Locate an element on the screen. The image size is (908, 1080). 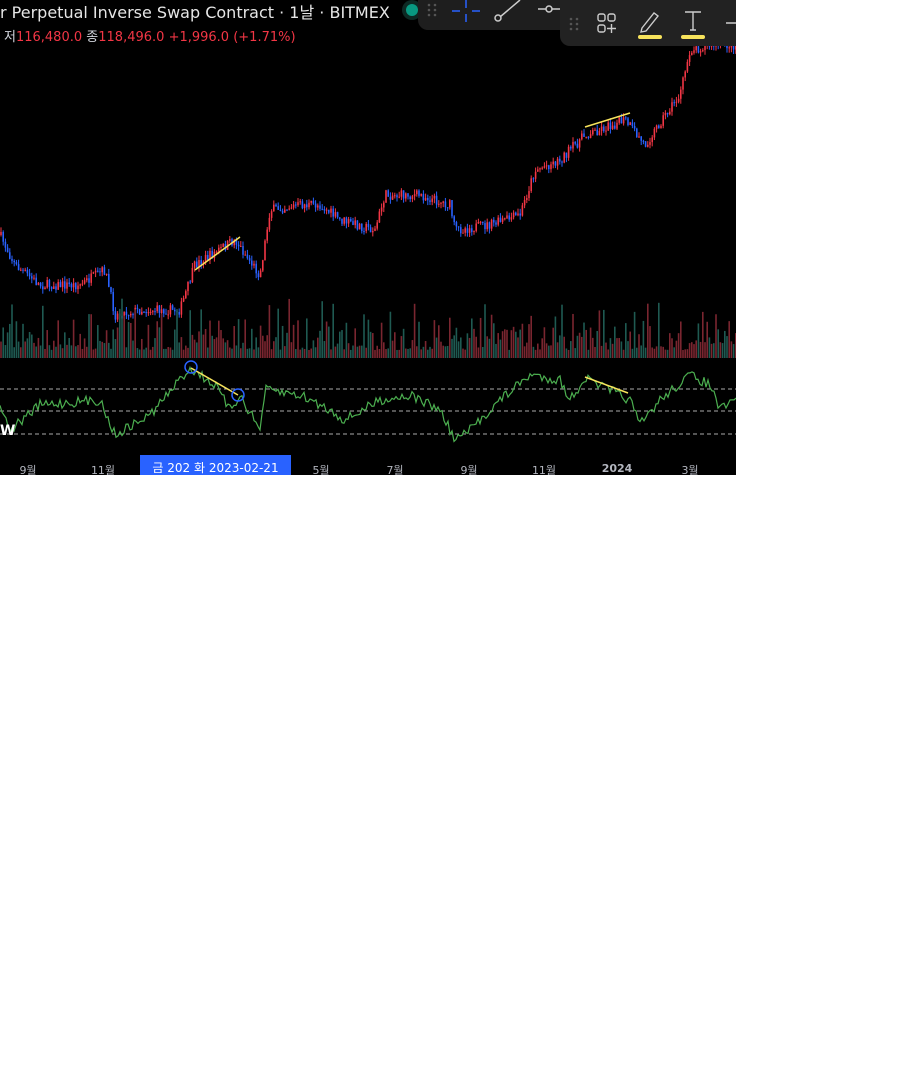
pencil-icon is located at coordinates (650, 24).